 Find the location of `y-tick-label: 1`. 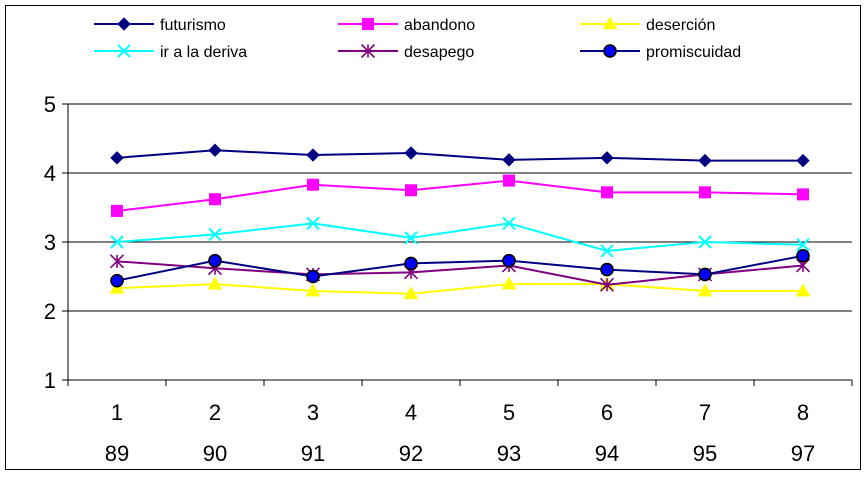

y-tick-label: 1 is located at coordinates (50, 380).